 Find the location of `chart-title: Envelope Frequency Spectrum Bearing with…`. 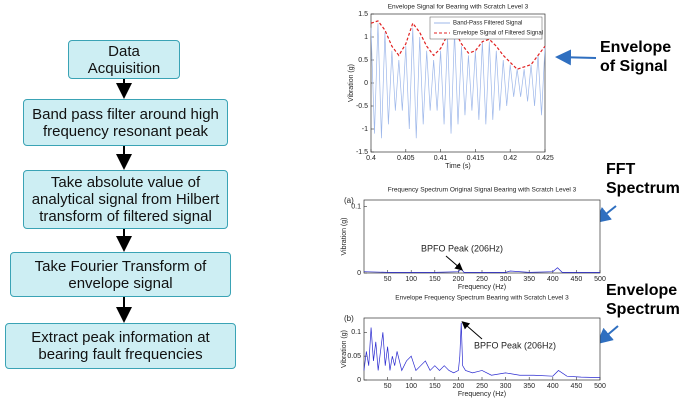

chart-title: Envelope Frequency Spectrum Bearing with… is located at coordinates (482, 298).